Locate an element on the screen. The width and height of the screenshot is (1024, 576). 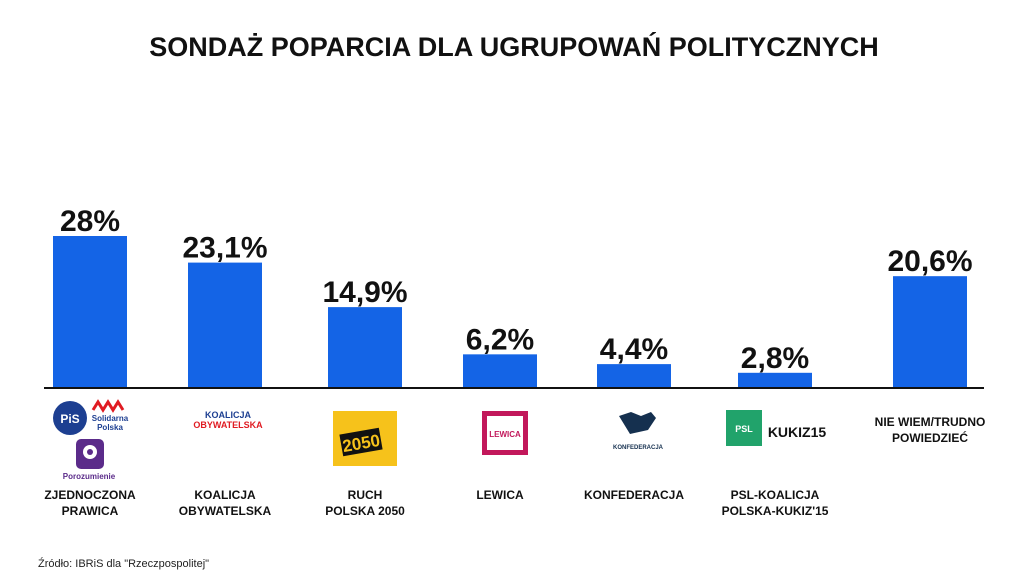
polska-2050-logo: 2050 is located at coordinates (365, 438).